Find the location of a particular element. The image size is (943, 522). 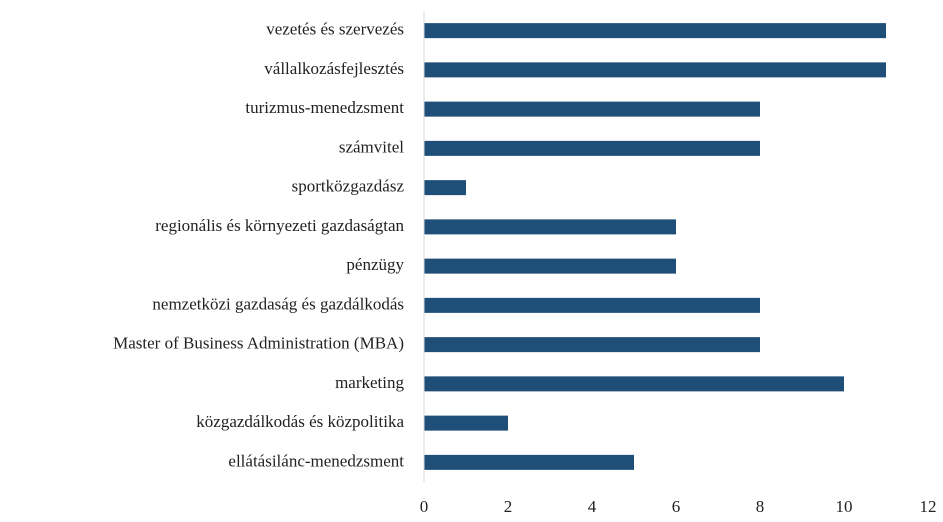

x-tick-label: 2 is located at coordinates (508, 506).